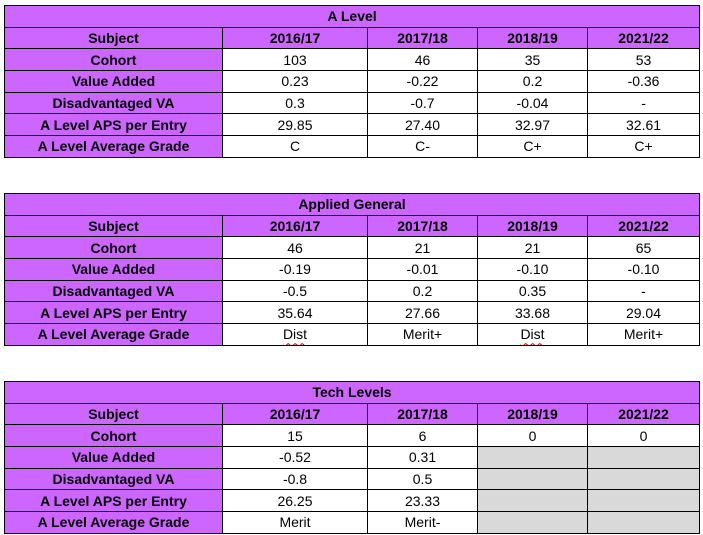 The image size is (703, 535). I want to click on table-title: A Level, so click(352, 16).